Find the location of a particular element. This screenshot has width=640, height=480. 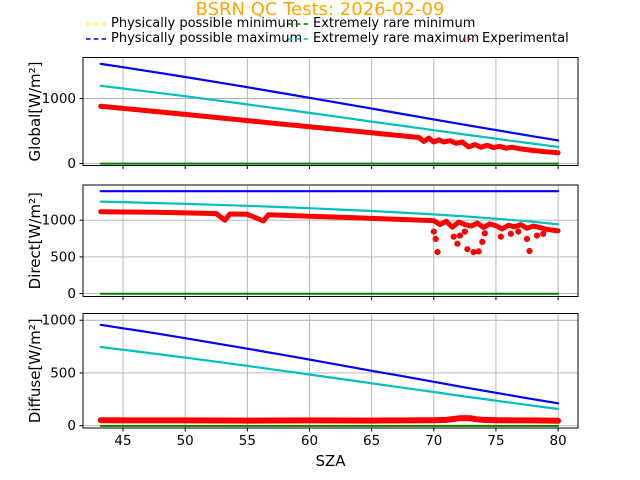

legend-item-physically-possible-minimum: Physically possible minimum is located at coordinates (191, 23).